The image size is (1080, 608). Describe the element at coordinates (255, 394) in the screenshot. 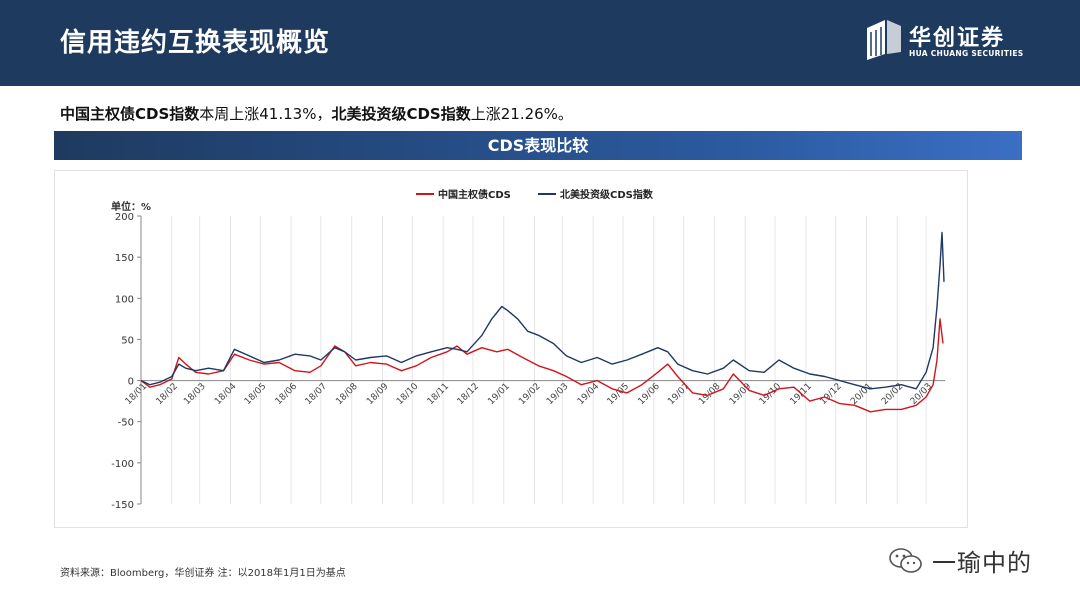

I see `x-tick-label: 18/05` at that location.